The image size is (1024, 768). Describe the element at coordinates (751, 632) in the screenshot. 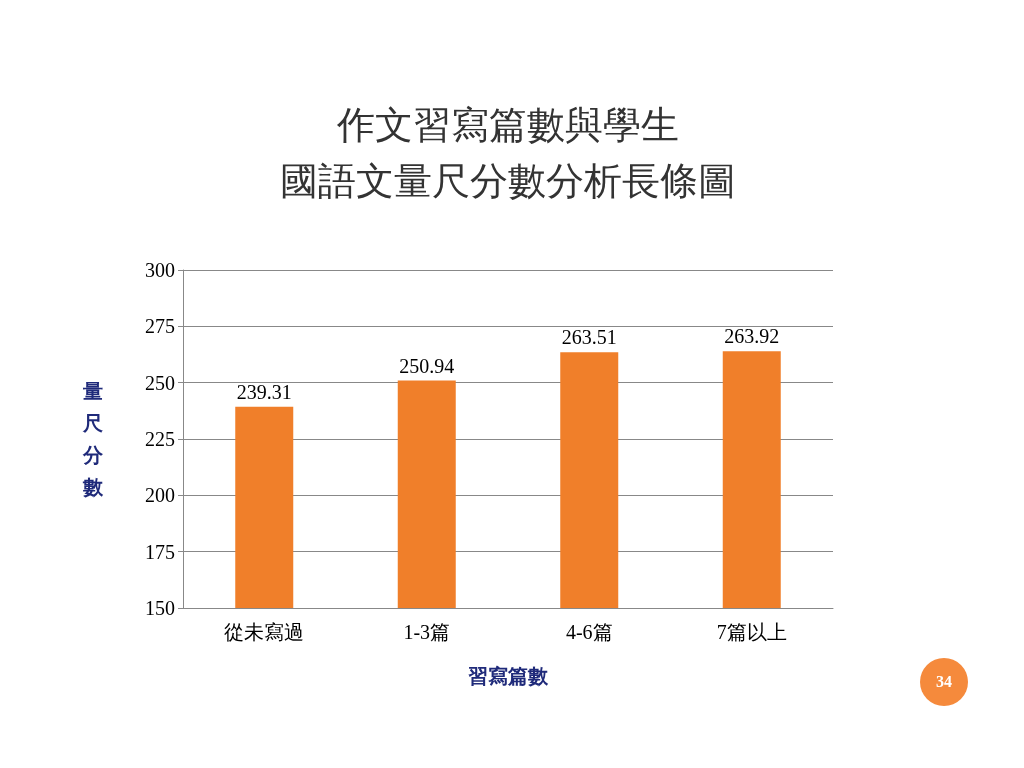

I see `x-tick-label: 7篇以上` at that location.